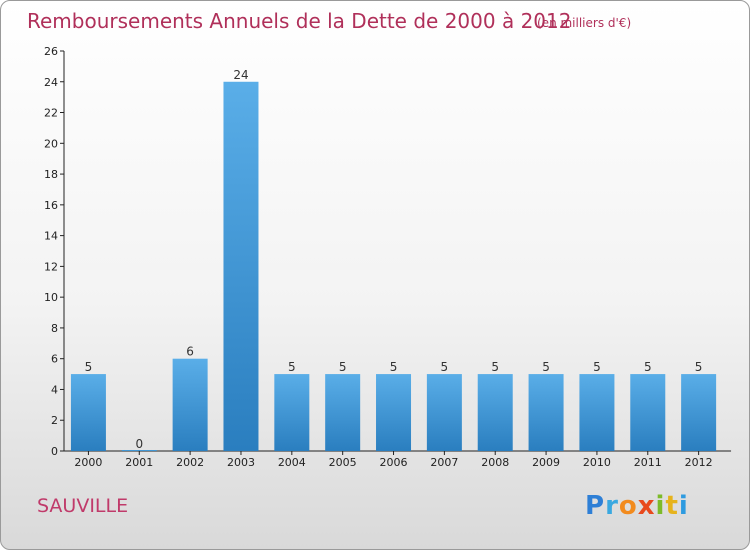  I want to click on logo-letter: t, so click(672, 506).